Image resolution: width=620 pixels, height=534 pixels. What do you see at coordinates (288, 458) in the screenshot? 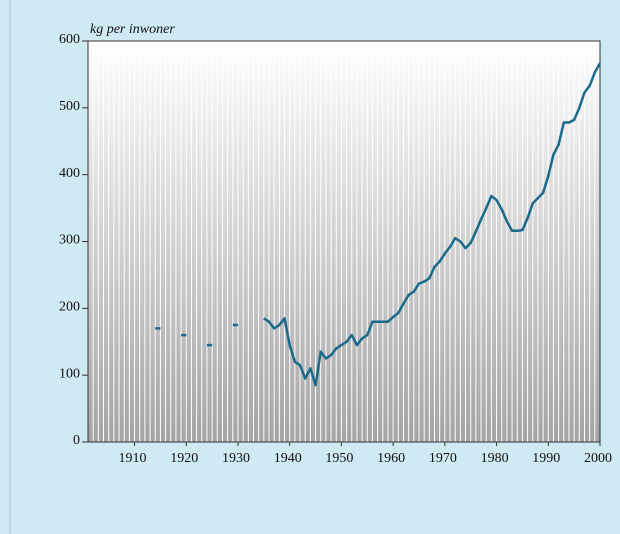
I see `x-tick-label: 1940` at bounding box center [288, 458].